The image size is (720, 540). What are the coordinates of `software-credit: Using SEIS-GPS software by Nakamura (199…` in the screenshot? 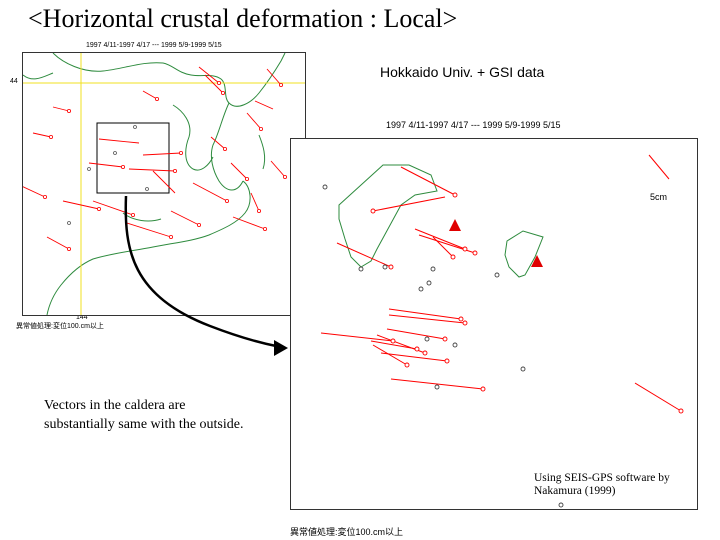 It's located at (602, 484).